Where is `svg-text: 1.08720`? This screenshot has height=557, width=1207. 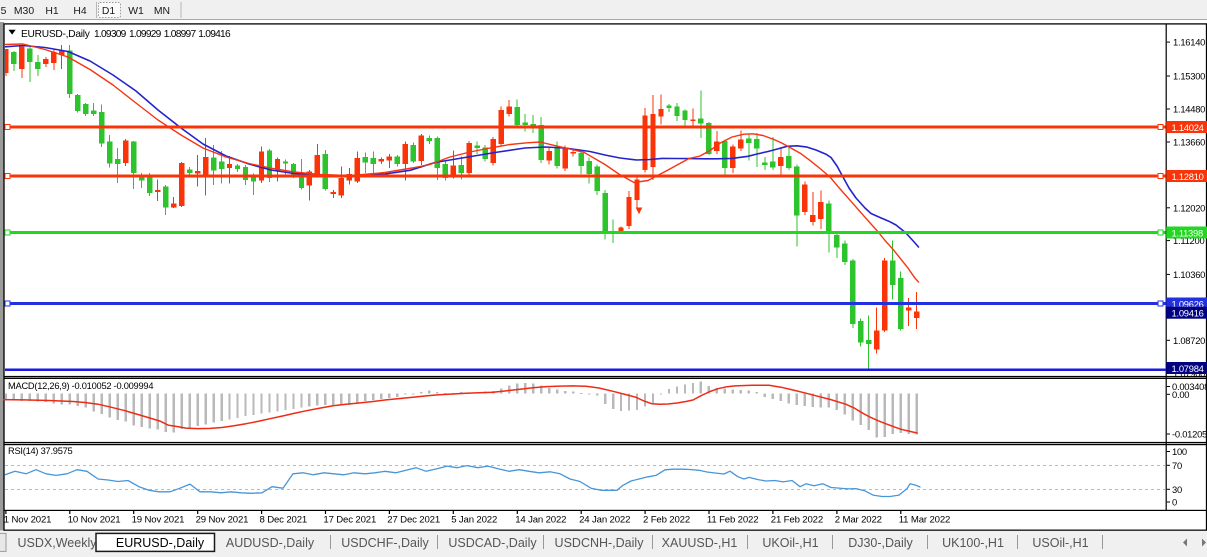 svg-text: 1.08720 is located at coordinates (1189, 340).